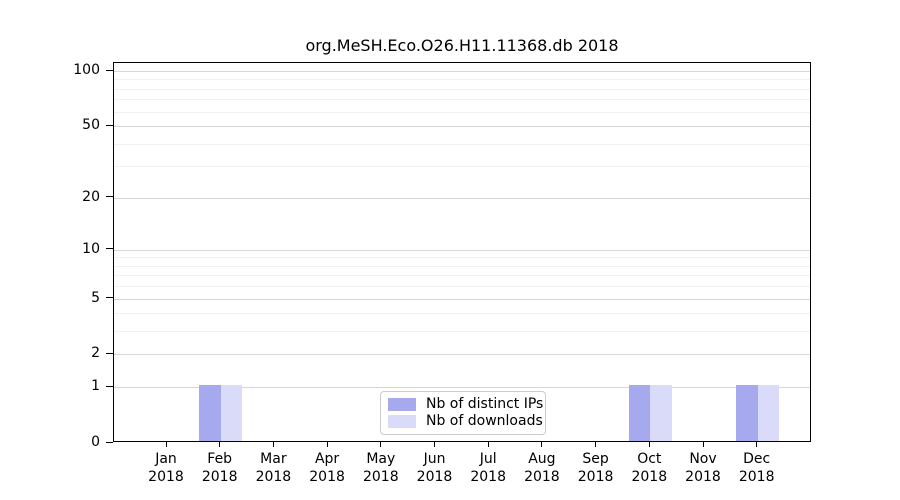  What do you see at coordinates (542, 468) in the screenshot?
I see `x-tick-label: Aug 2018` at bounding box center [542, 468].